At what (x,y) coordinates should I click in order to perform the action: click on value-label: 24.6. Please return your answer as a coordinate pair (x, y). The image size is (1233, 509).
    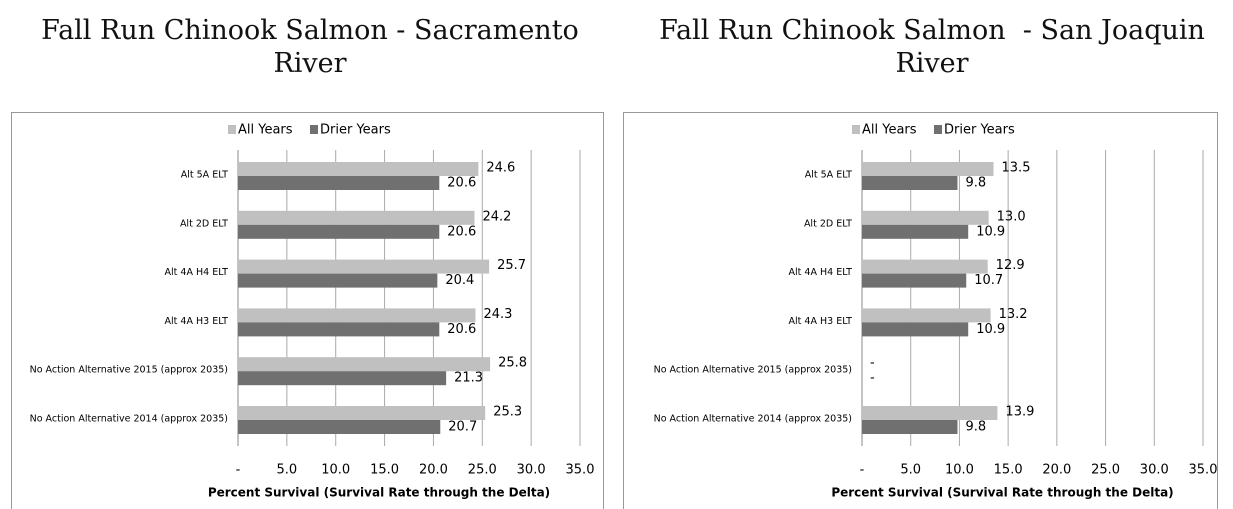
    Looking at the image, I should click on (500, 168).